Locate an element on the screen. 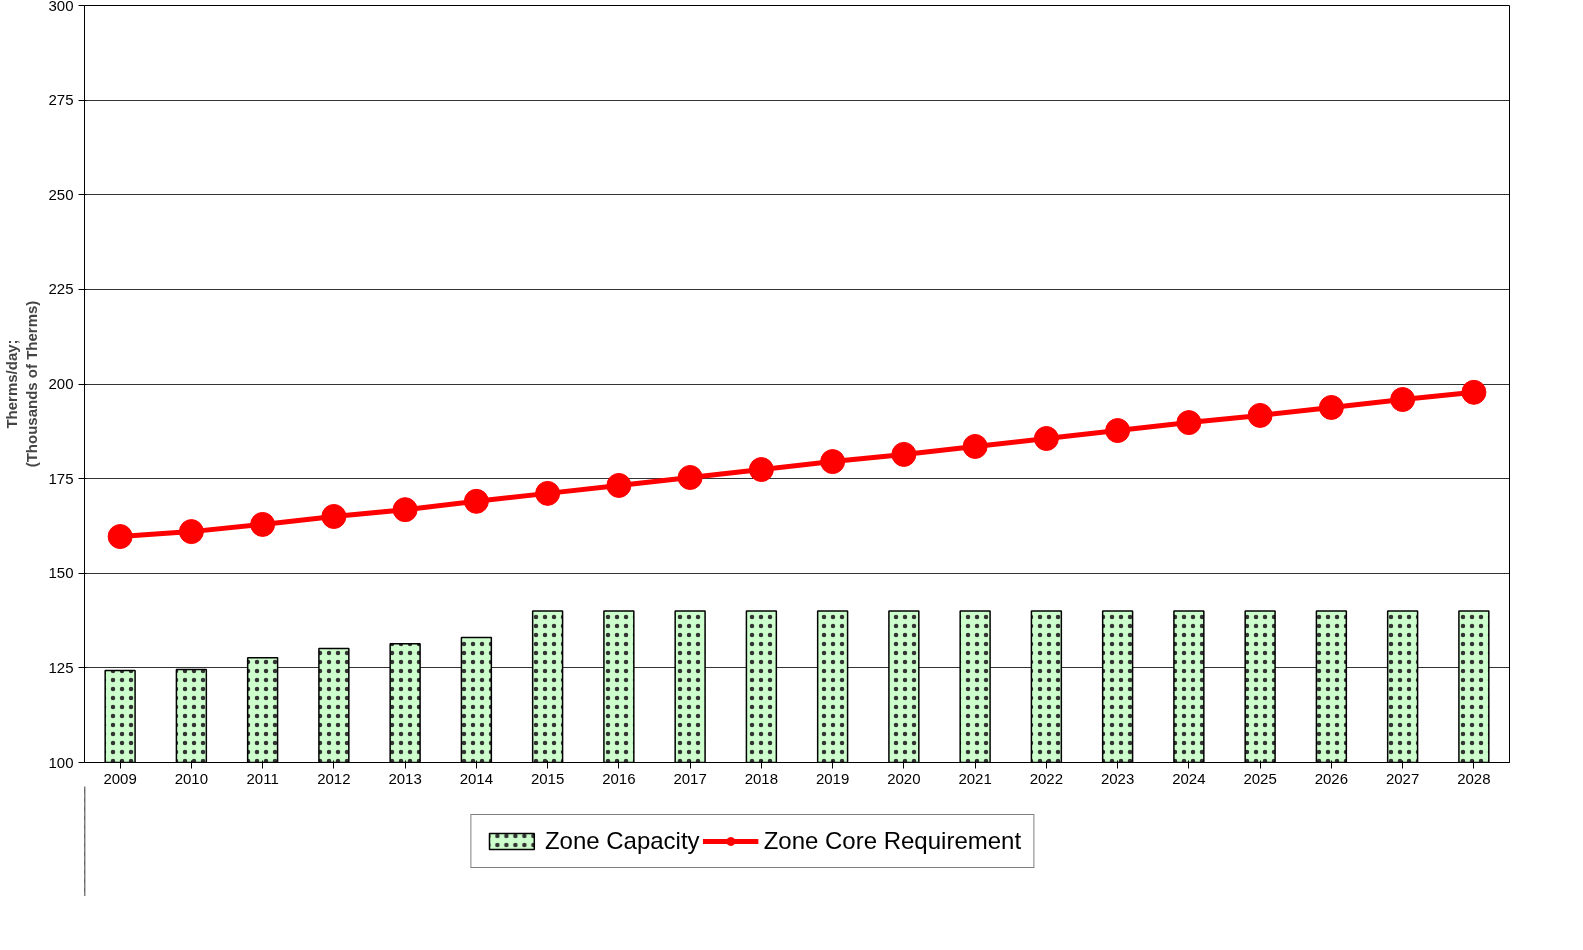 The image size is (1583, 950). x-tick-label: 2017 is located at coordinates (690, 778).